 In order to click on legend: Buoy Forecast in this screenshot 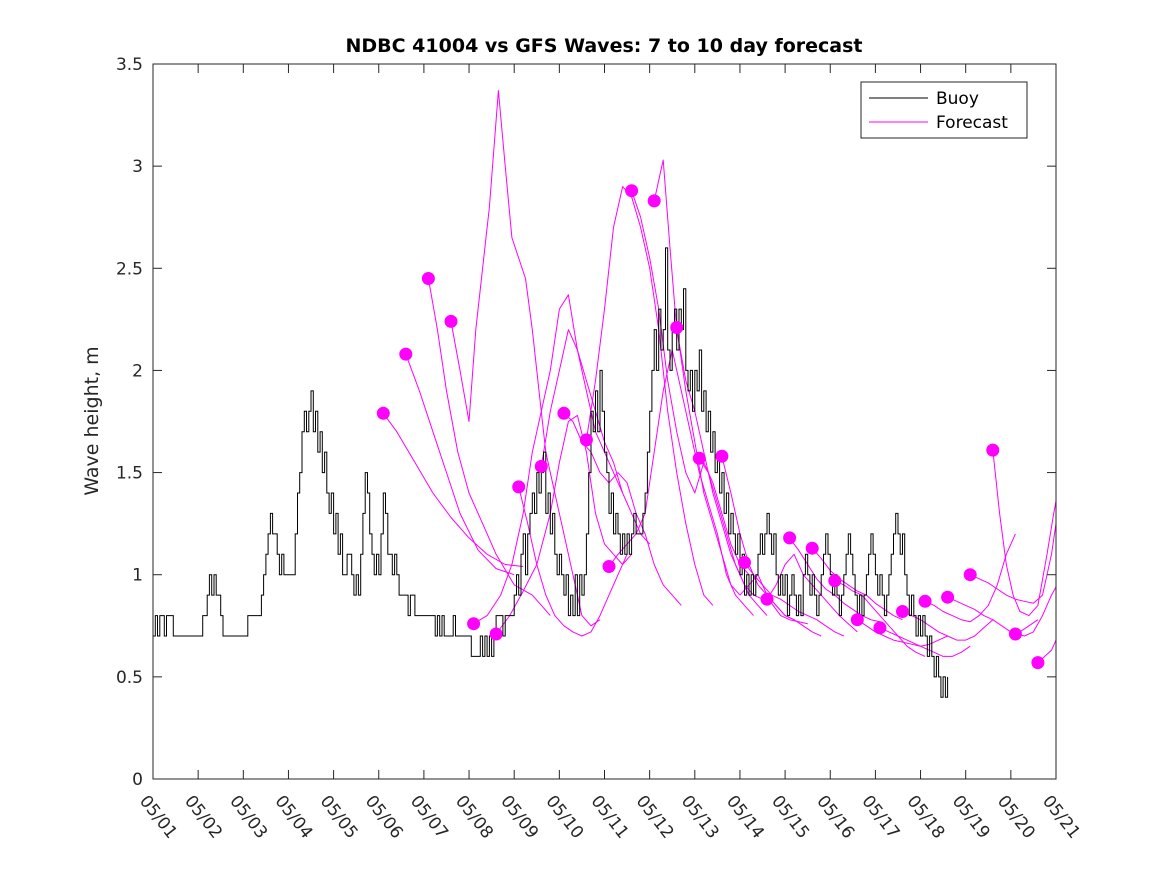, I will do `click(944, 110)`.